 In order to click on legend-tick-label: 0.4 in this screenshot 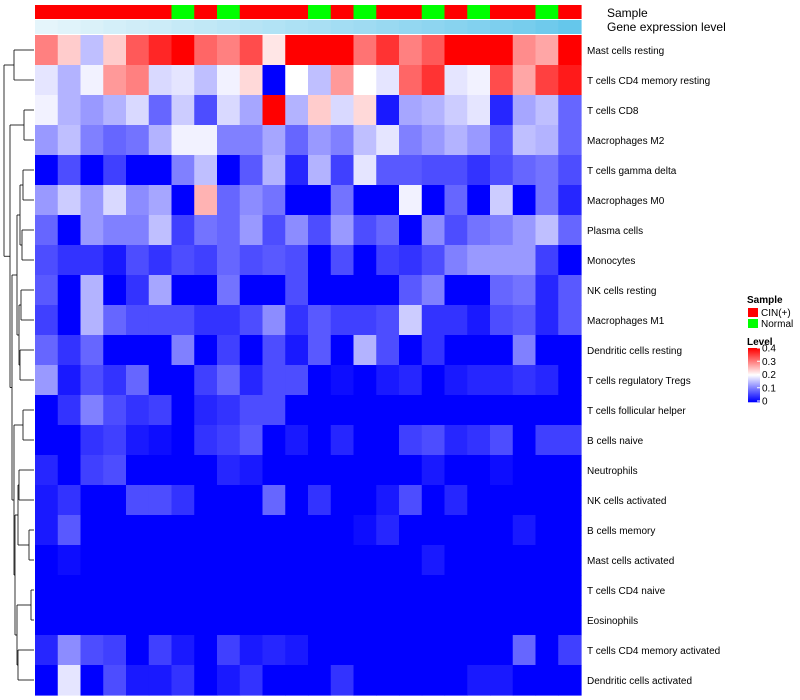, I will do `click(769, 349)`.